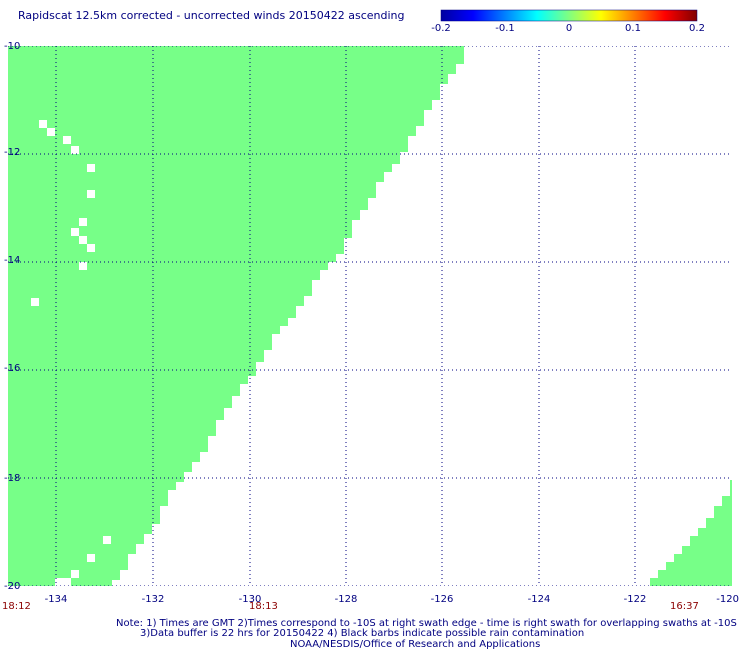 Image resolution: width=740 pixels, height=650 pixels. I want to click on lat-label: -10, so click(12, 46).